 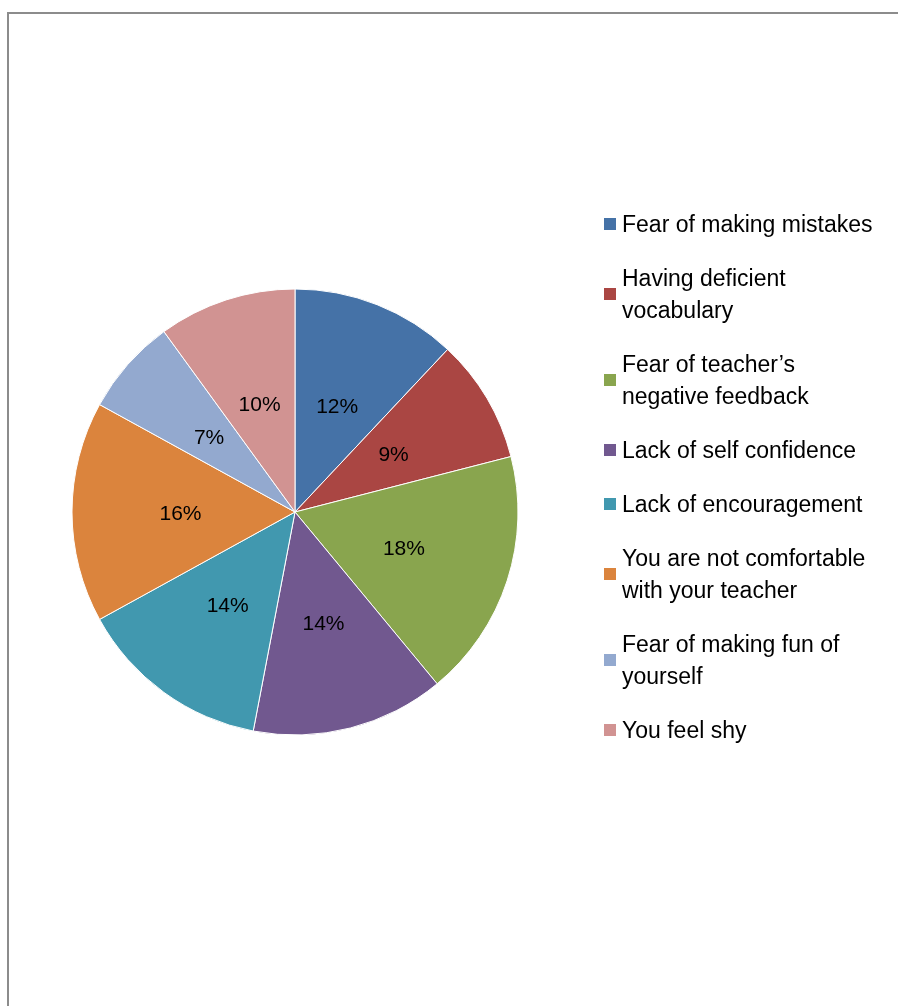 What do you see at coordinates (739, 450) in the screenshot?
I see `legend-label: Lack of self confidence` at bounding box center [739, 450].